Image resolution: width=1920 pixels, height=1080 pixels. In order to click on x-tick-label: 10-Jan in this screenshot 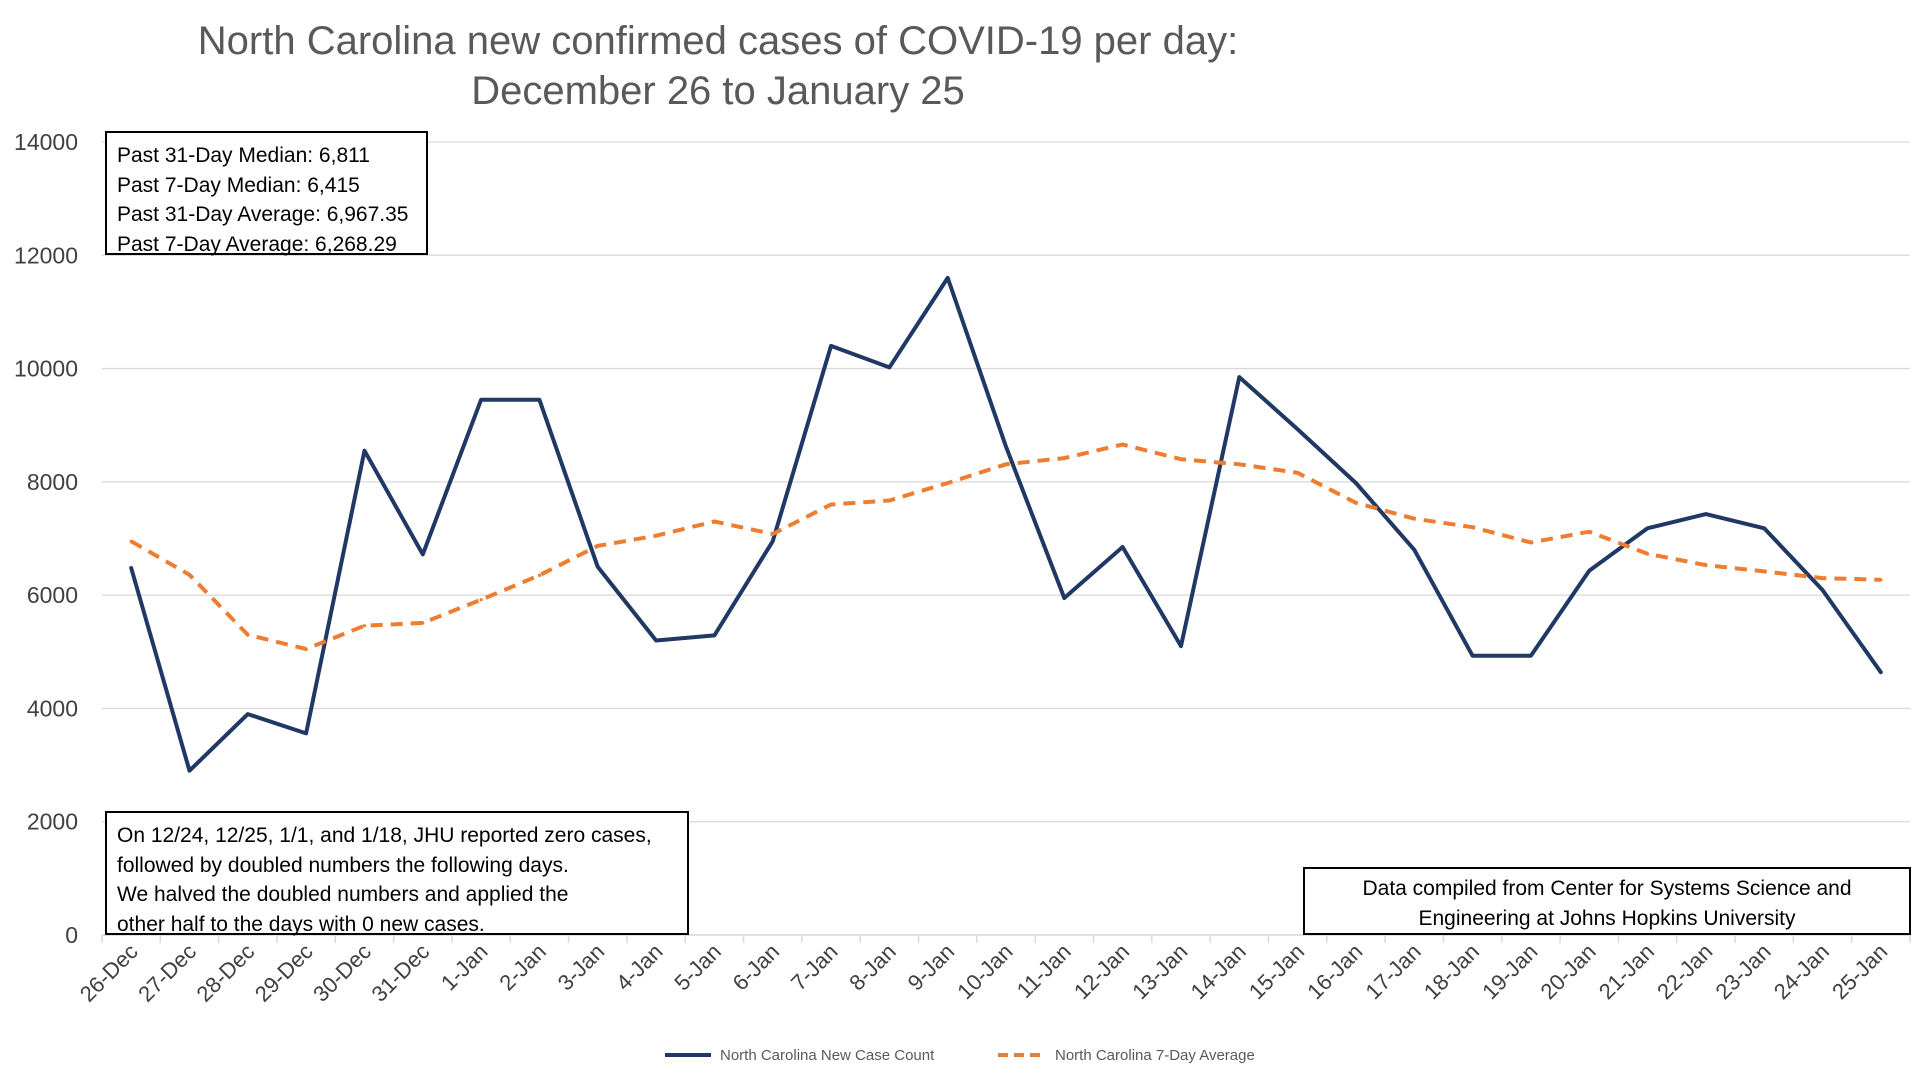, I will do `click(984, 971)`.